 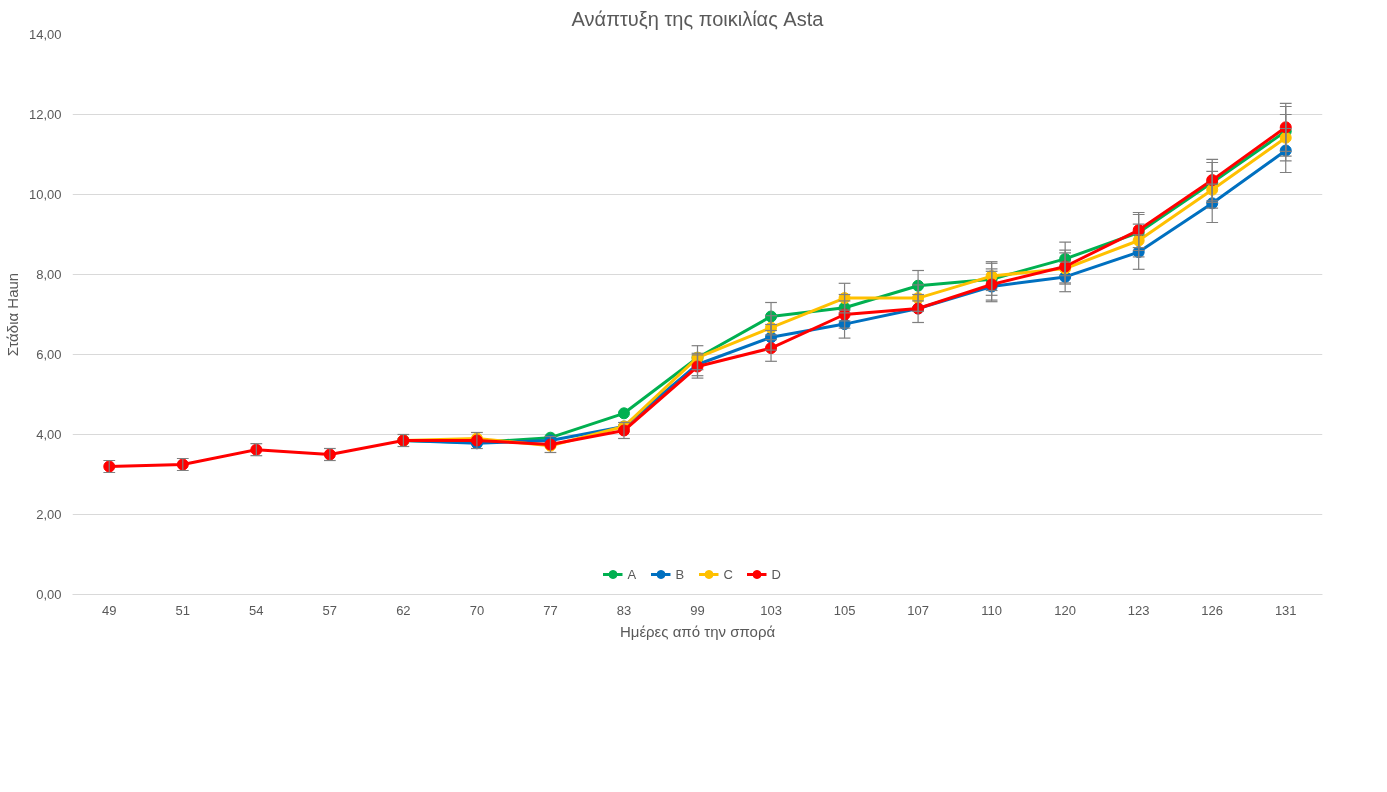 What do you see at coordinates (771, 610) in the screenshot?
I see `x-tick-label: 103` at bounding box center [771, 610].